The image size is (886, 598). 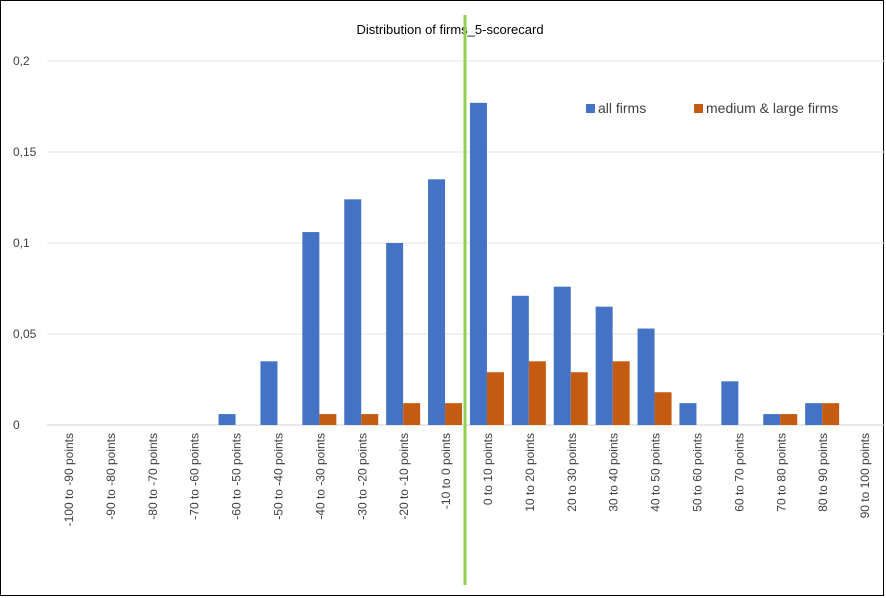 I want to click on y-tick-label: 0,2, so click(x=21, y=61).